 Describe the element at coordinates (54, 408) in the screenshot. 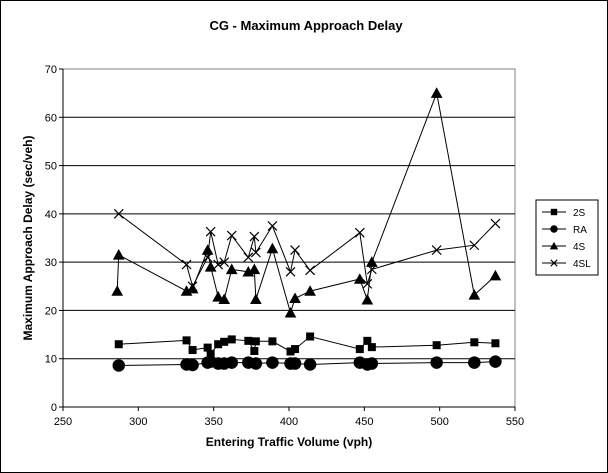

I see `y-tick-label: 0` at that location.